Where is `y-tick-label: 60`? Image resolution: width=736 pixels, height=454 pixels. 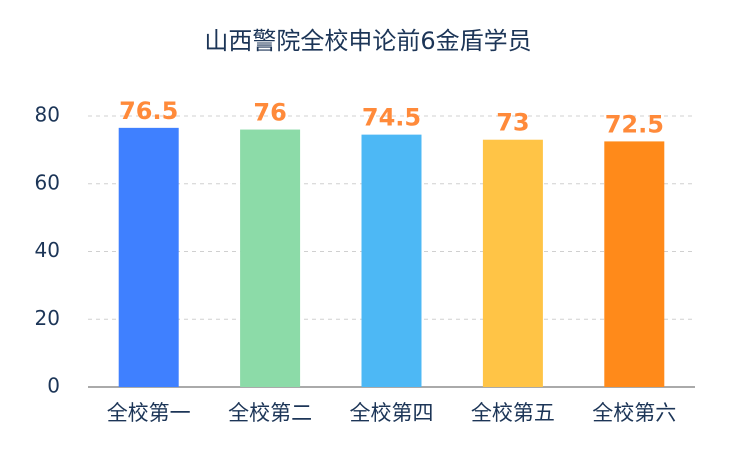
y-tick-label: 60 is located at coordinates (47, 182).